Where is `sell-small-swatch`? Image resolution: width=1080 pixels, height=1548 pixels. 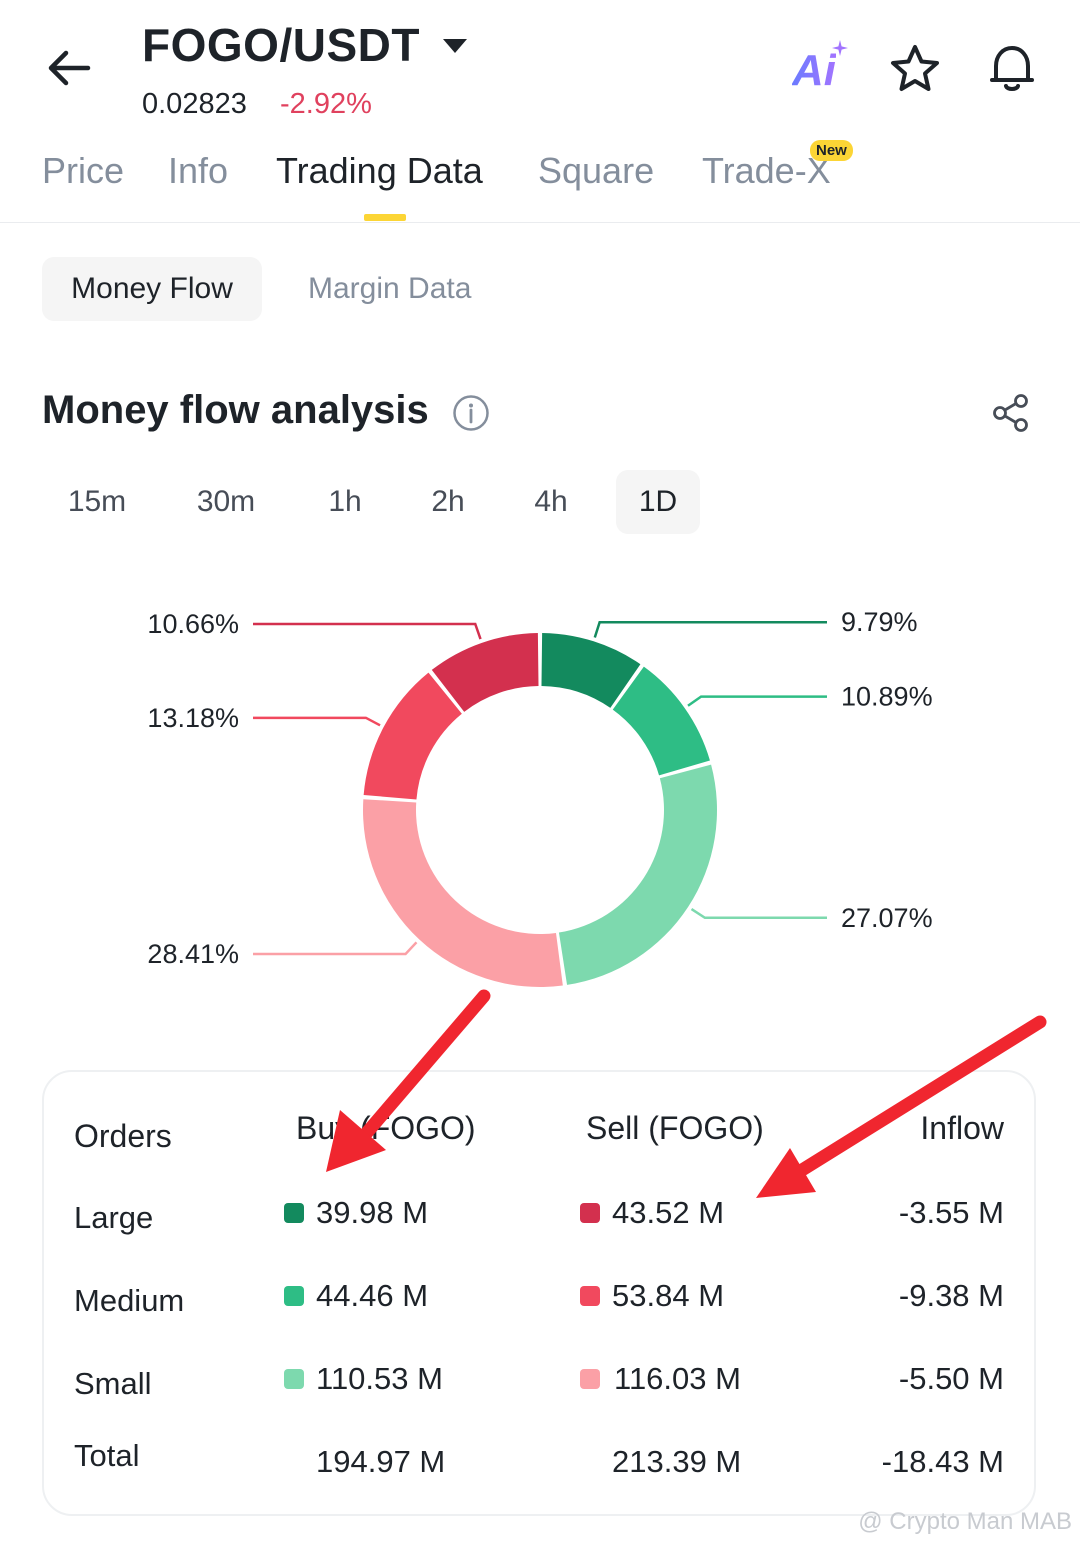
sell-small-swatch is located at coordinates (590, 1379).